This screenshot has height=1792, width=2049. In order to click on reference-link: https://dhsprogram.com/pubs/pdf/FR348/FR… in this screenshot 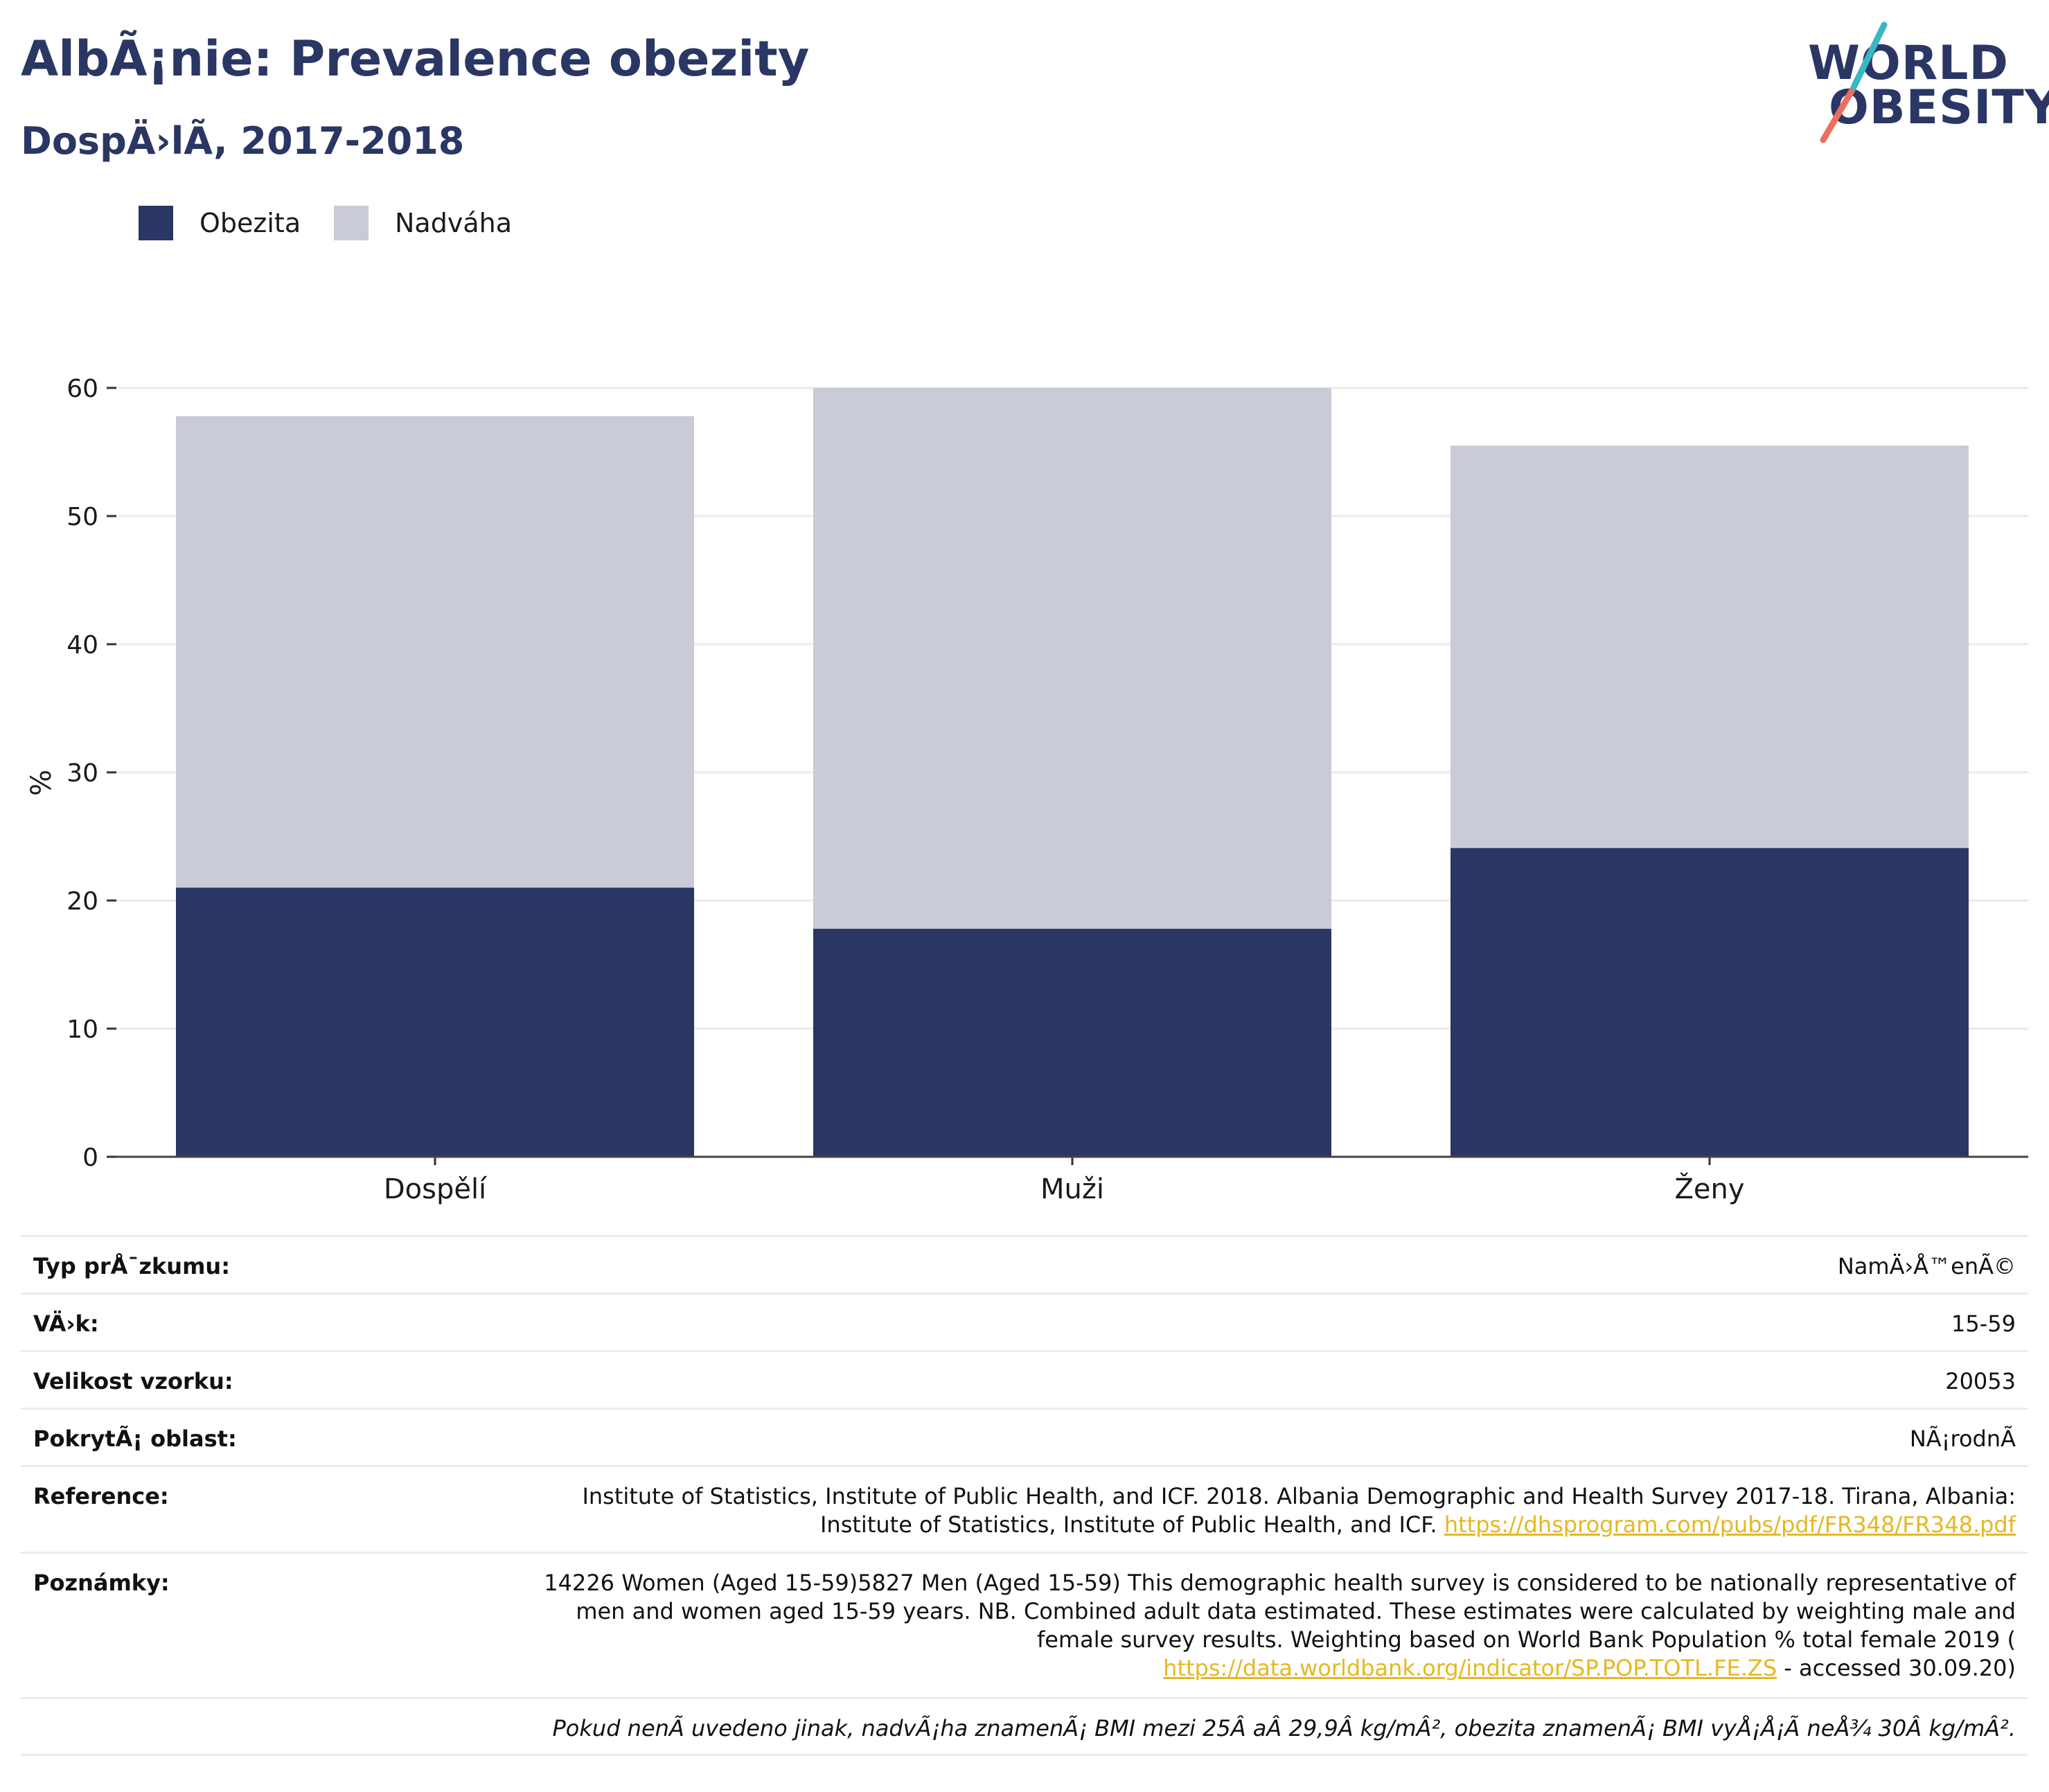, I will do `click(1730, 1524)`.